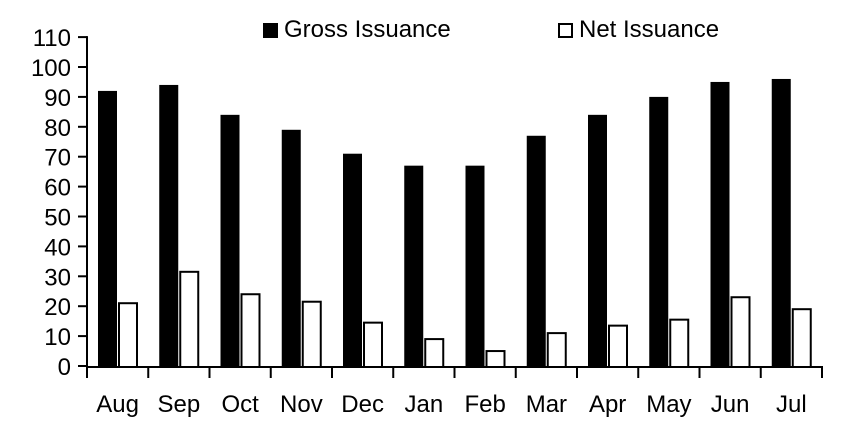 The image size is (852, 430). What do you see at coordinates (51, 68) in the screenshot?
I see `y-tick-label-100: 100` at bounding box center [51, 68].